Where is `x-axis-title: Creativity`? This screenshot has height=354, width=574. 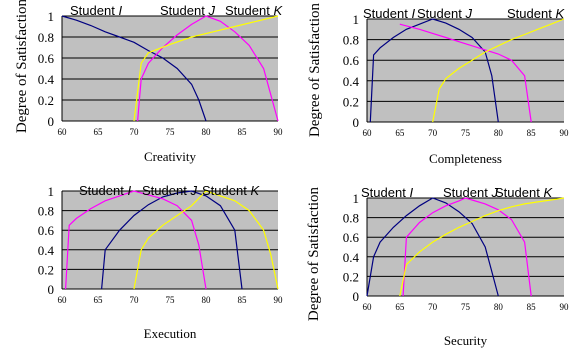 x-axis-title: Creativity is located at coordinates (170, 156).